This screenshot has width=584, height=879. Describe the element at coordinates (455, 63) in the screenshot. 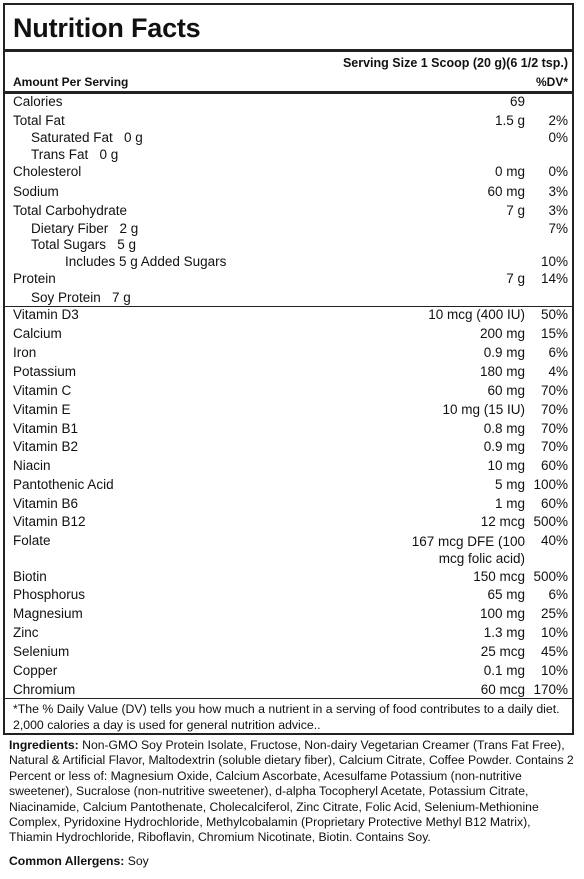

I see `serving-size: Serving Size 1 Scoop (20 g)(6 1/2 tsp.)` at that location.